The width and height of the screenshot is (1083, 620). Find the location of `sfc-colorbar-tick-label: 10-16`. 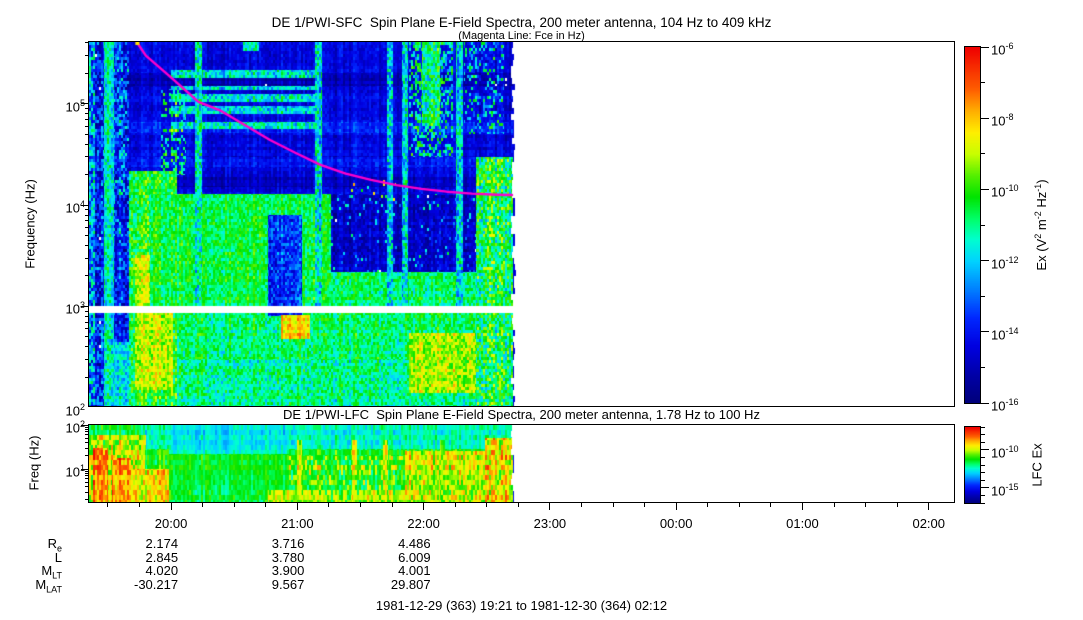

sfc-colorbar-tick-label: 10-16 is located at coordinates (1005, 405).